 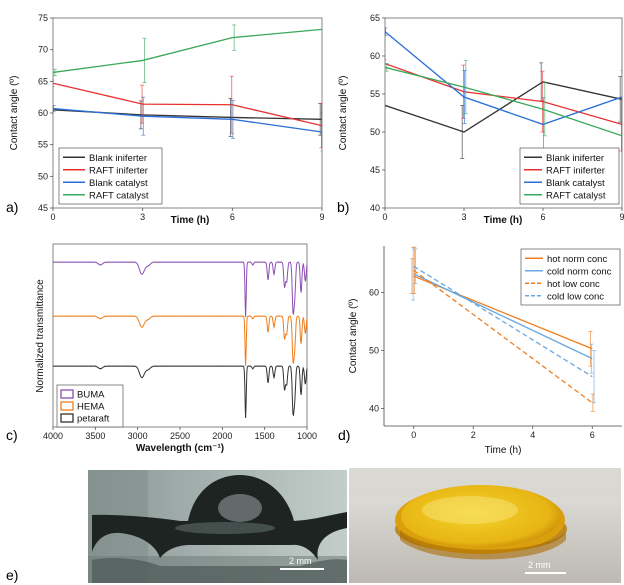 I want to click on chart-b-ytick-label: 65, so click(x=375, y=18).